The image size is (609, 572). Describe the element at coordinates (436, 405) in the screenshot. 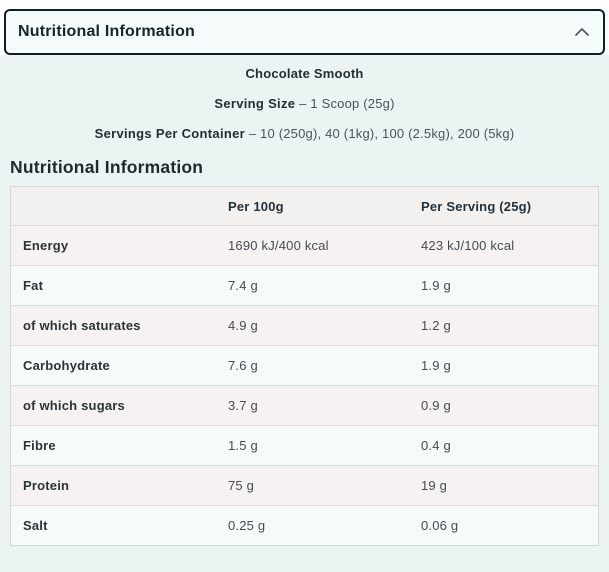

I see `table-cell: 0.9 g` at that location.